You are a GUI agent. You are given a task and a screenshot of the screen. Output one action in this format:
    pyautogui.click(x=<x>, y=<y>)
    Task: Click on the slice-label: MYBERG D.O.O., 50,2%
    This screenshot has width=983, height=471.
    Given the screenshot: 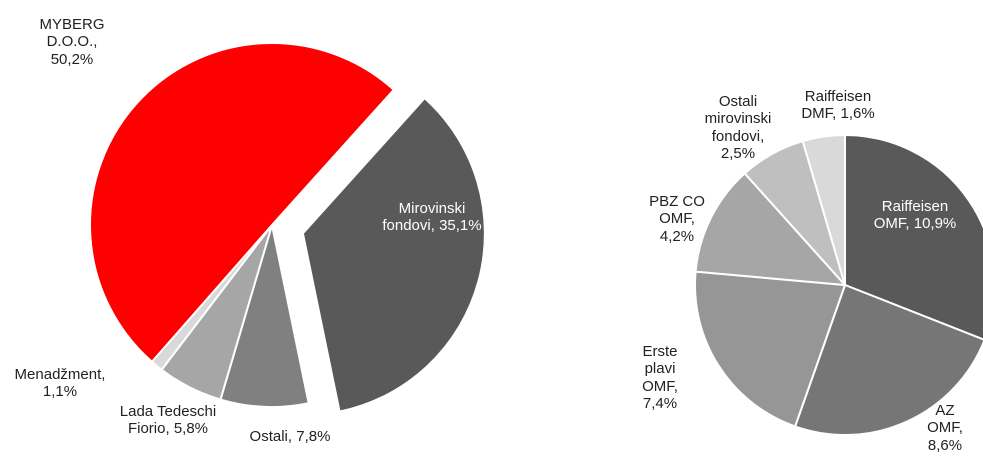 What is the action you would take?
    pyautogui.click(x=72, y=42)
    